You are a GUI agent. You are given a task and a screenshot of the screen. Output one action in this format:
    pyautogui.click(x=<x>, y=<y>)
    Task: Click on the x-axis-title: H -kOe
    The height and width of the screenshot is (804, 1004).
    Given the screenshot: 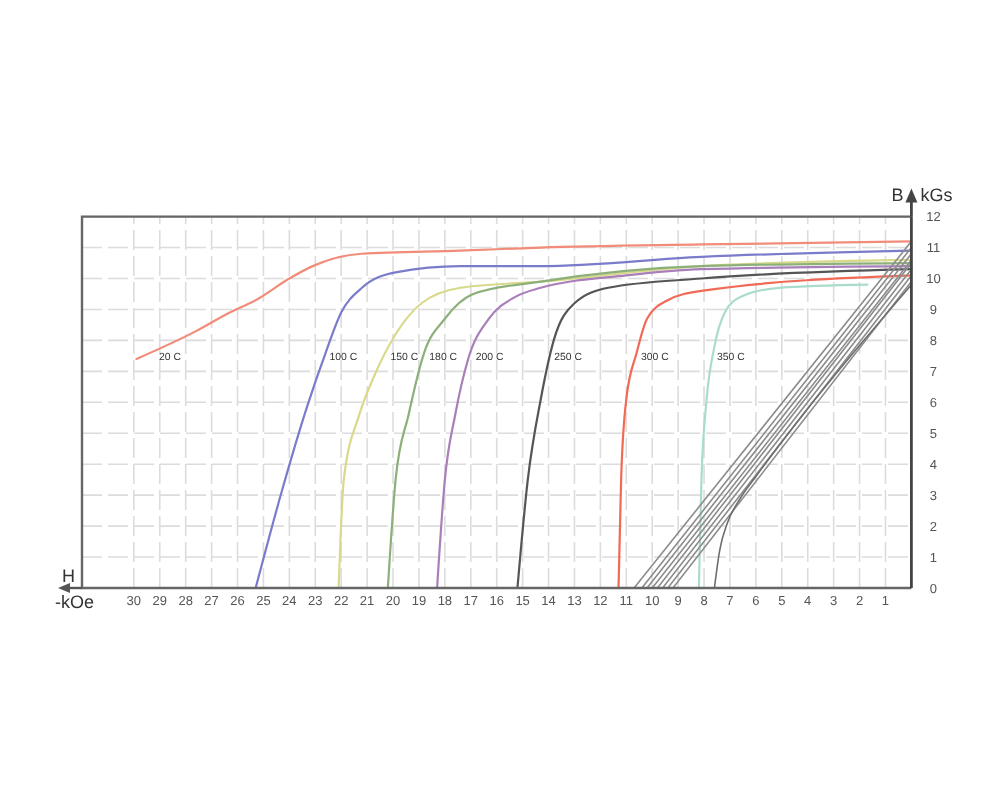 What is the action you would take?
    pyautogui.click(x=72, y=589)
    